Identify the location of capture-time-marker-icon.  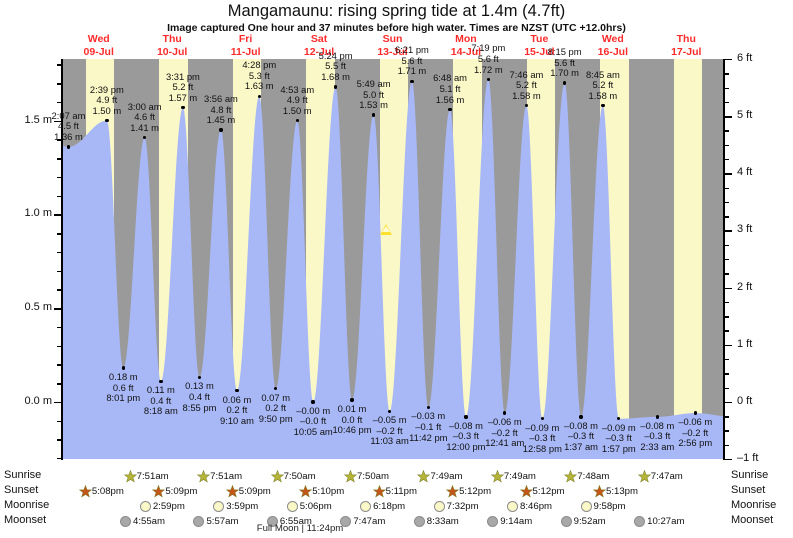
(385, 229).